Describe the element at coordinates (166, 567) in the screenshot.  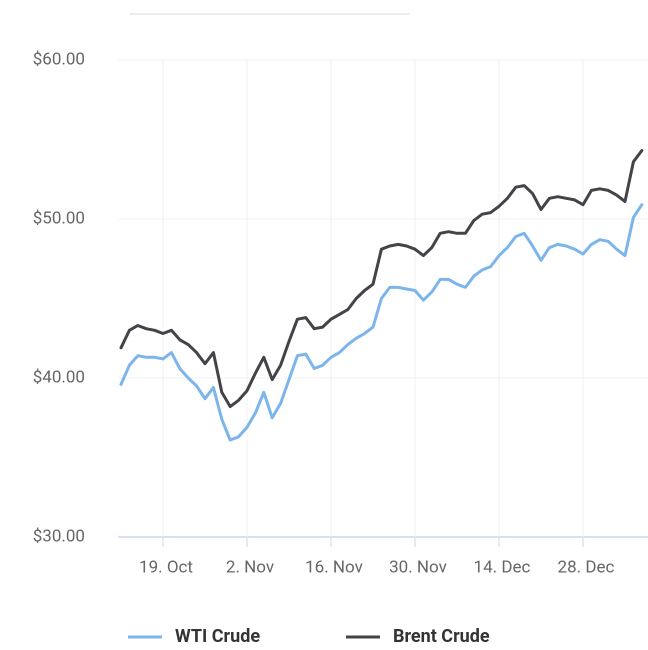
I see `x-tick-label: 19. Oct` at that location.